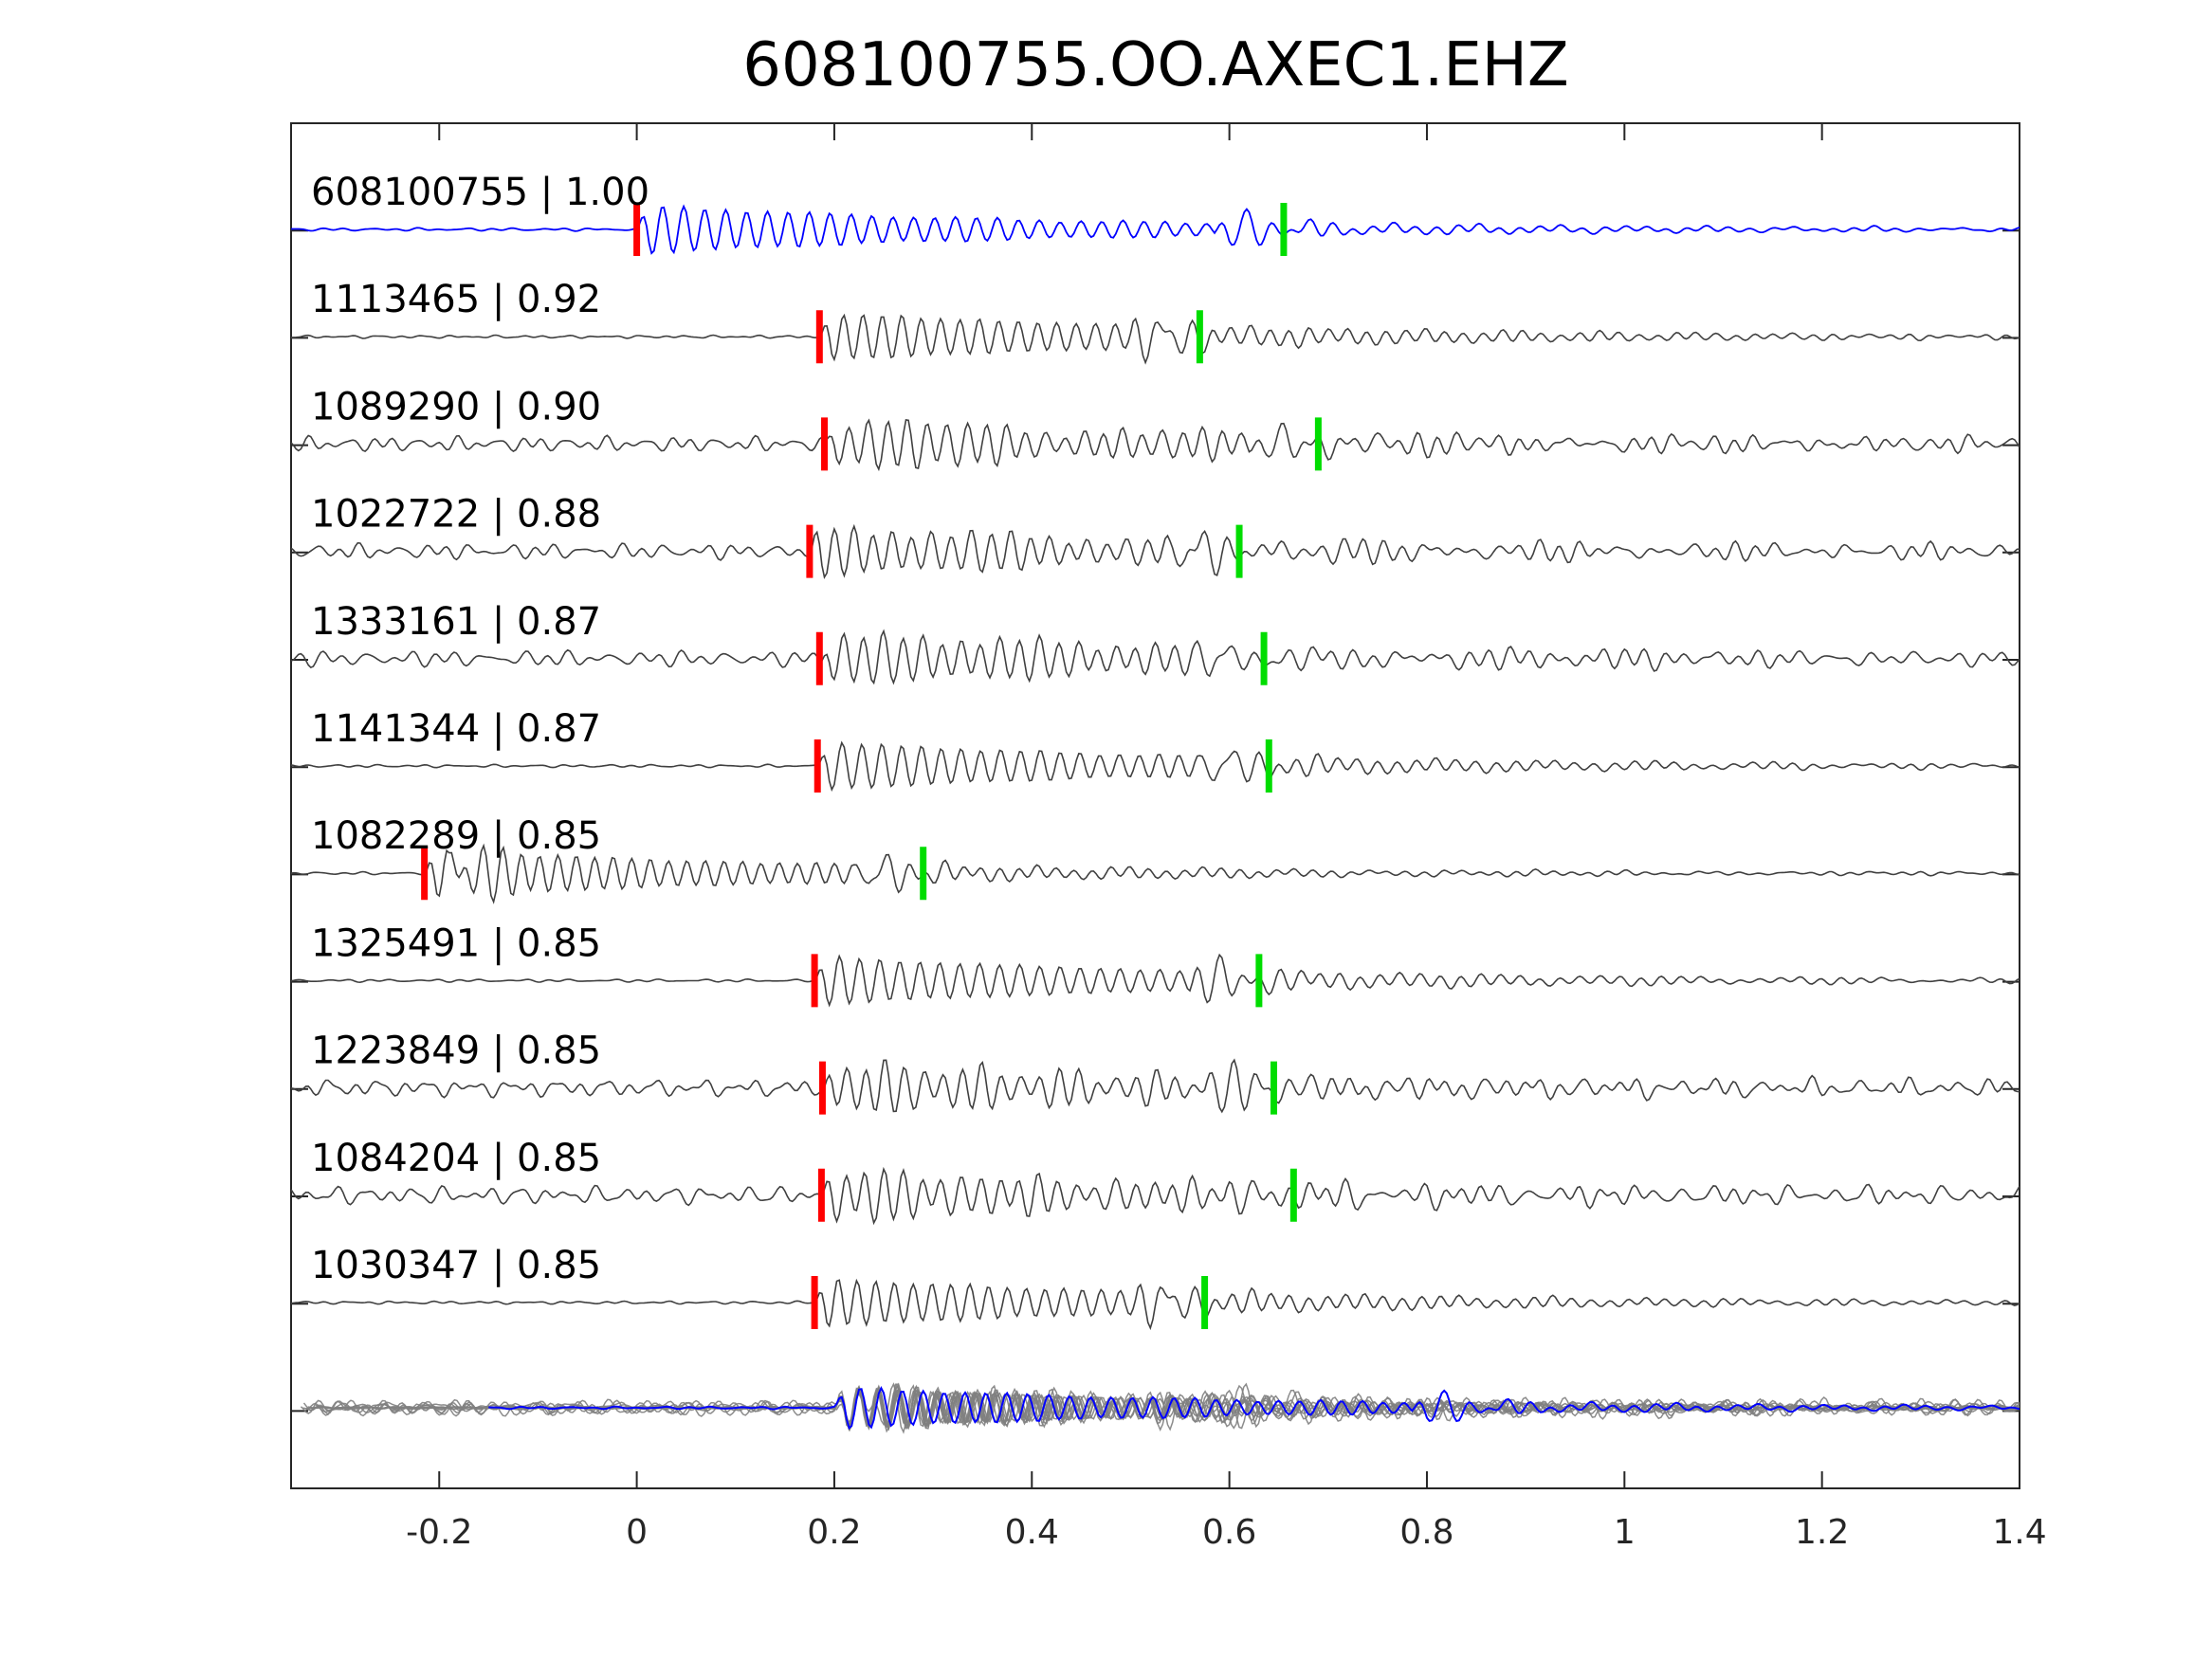 This screenshot has width=2212, height=1659. I want to click on trace-label: 1325491 | 0.85, so click(456, 943).